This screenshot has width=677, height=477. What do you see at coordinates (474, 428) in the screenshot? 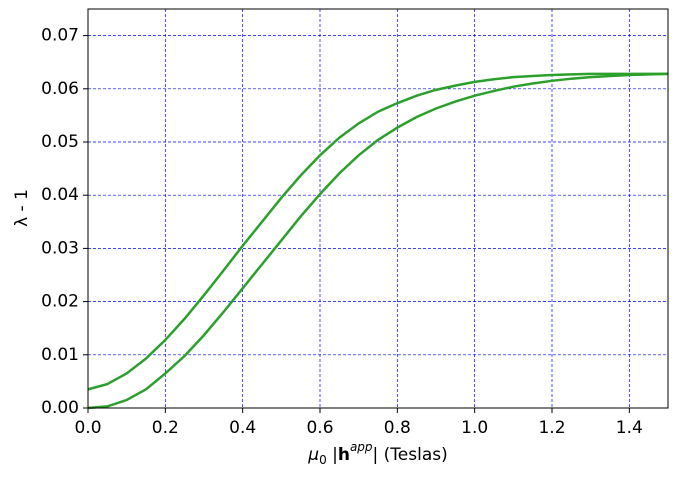
I see `x-tick-label: 1.0` at bounding box center [474, 428].